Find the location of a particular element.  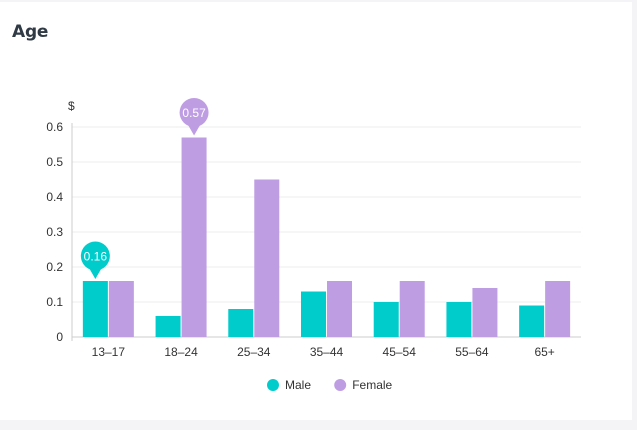

y-tick-label: 0 is located at coordinates (59, 337).